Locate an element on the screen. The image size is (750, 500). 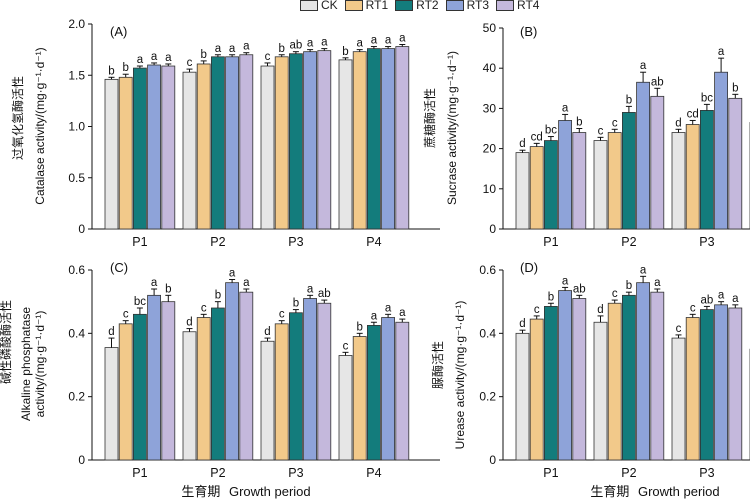
legend-swatch-ck is located at coordinates (309, 5).